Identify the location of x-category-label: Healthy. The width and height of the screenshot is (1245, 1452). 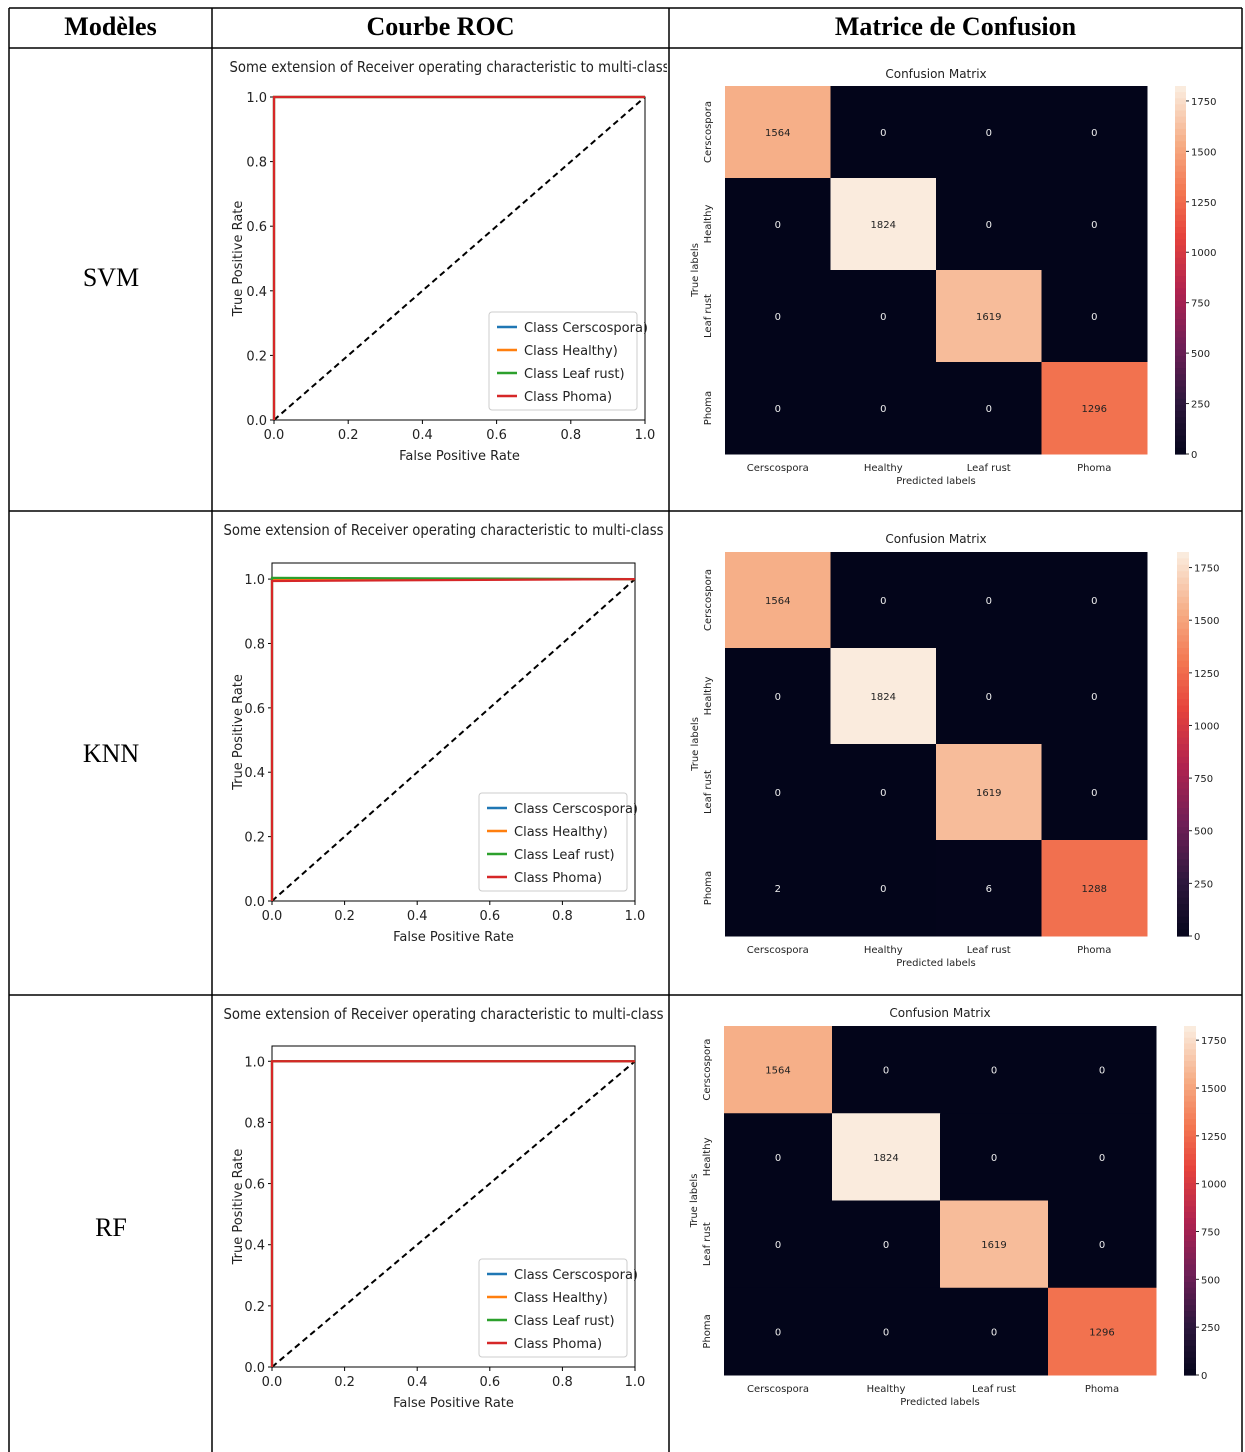
(886, 1389).